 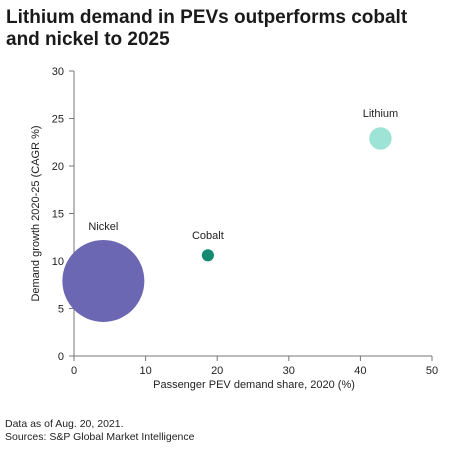 What do you see at coordinates (74, 371) in the screenshot?
I see `x-tick-label: 0` at bounding box center [74, 371].